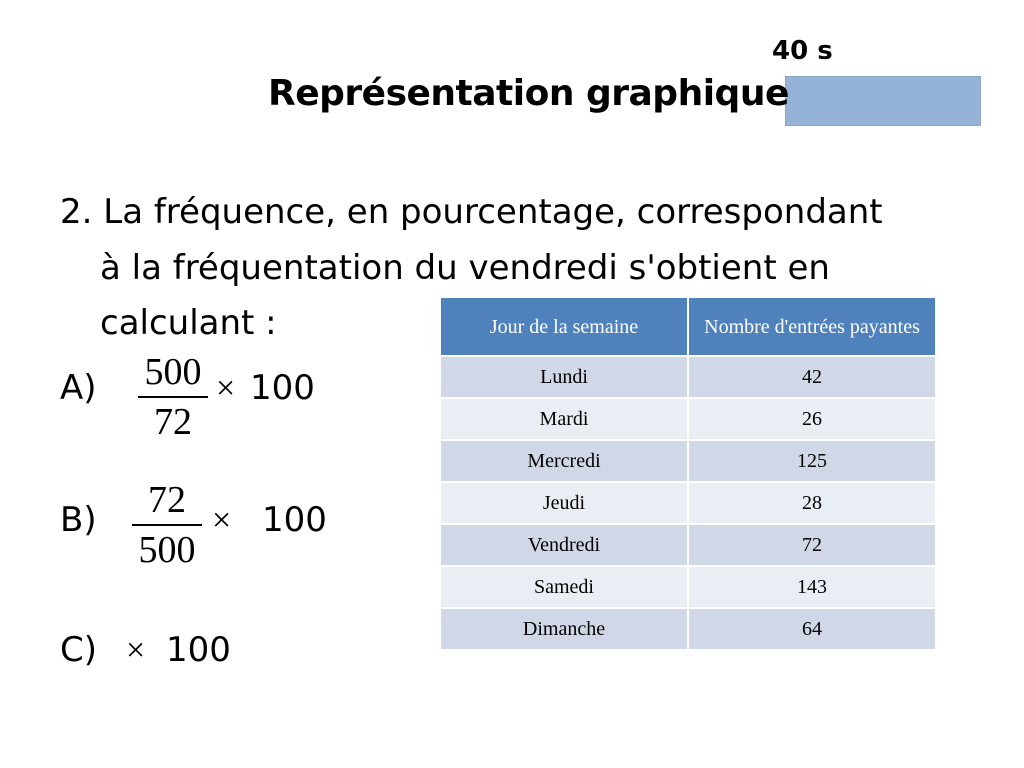 This screenshot has height=768, width=1024. I want to click on cell-entries: 26, so click(812, 419).